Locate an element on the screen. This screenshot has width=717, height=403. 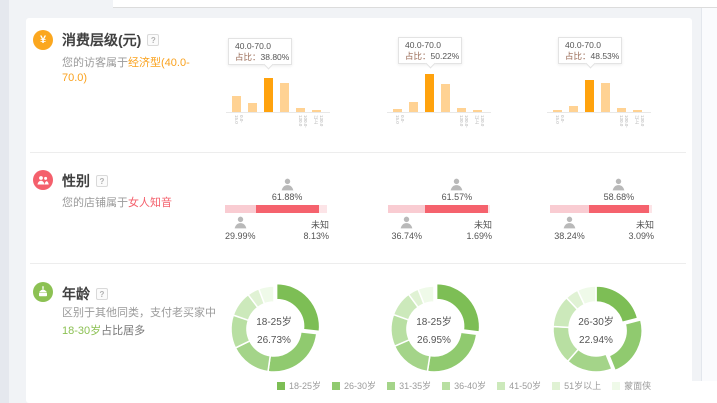
legend-item-蒙面侠: 蒙面侠 is located at coordinates (631, 385).